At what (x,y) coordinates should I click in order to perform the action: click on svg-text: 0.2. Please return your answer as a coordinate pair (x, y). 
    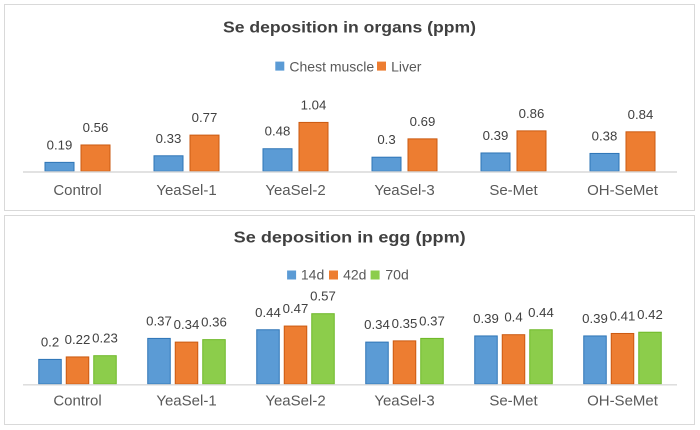
    Looking at the image, I should click on (50, 341).